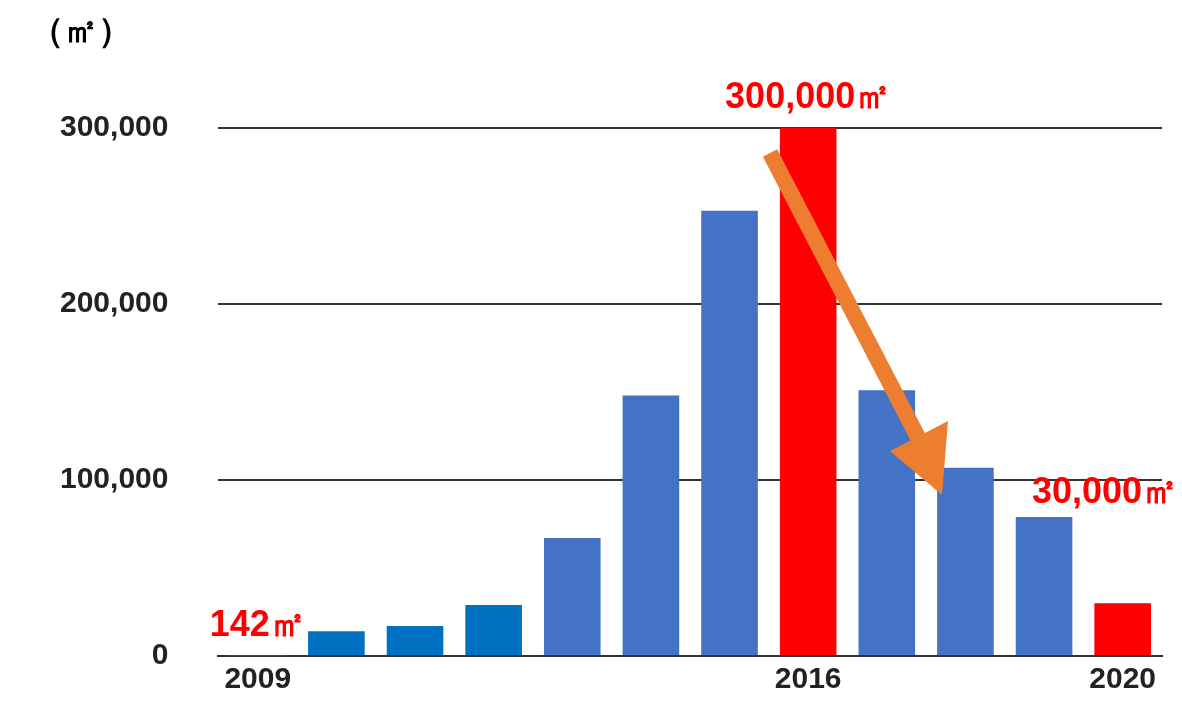 This screenshot has height=724, width=1182. What do you see at coordinates (160, 654) in the screenshot?
I see `y-tick-label: 0` at bounding box center [160, 654].